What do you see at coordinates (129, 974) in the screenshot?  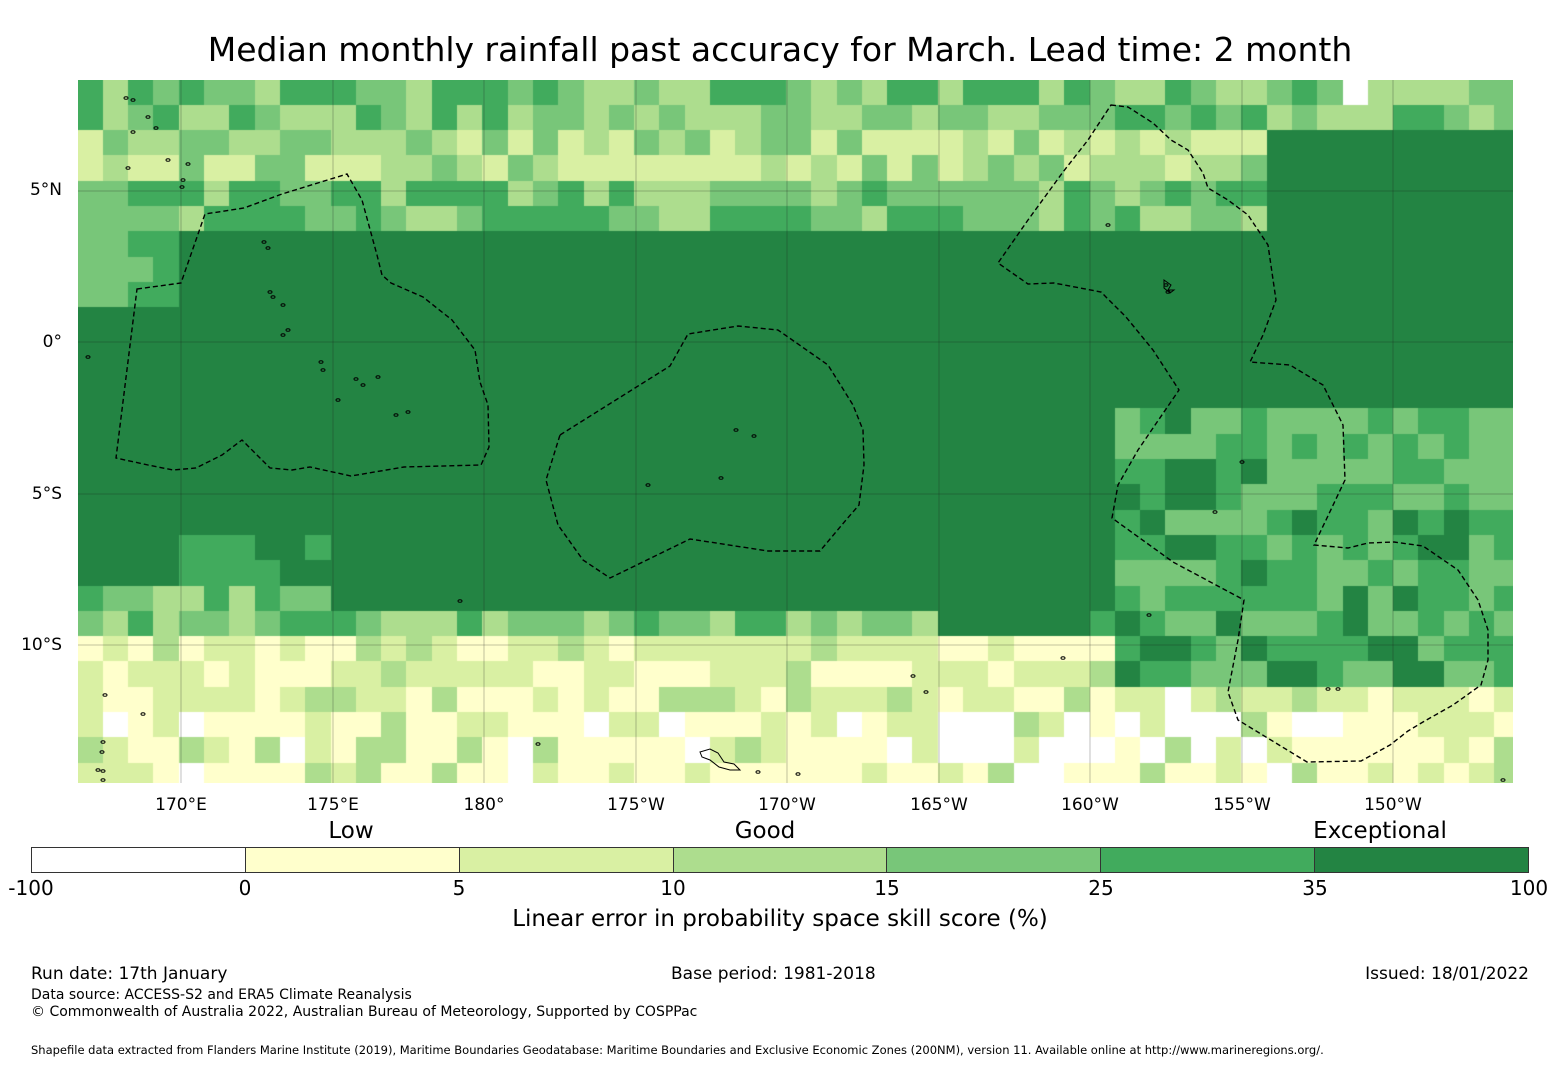 I see `run-date: Run date: 17th January` at bounding box center [129, 974].